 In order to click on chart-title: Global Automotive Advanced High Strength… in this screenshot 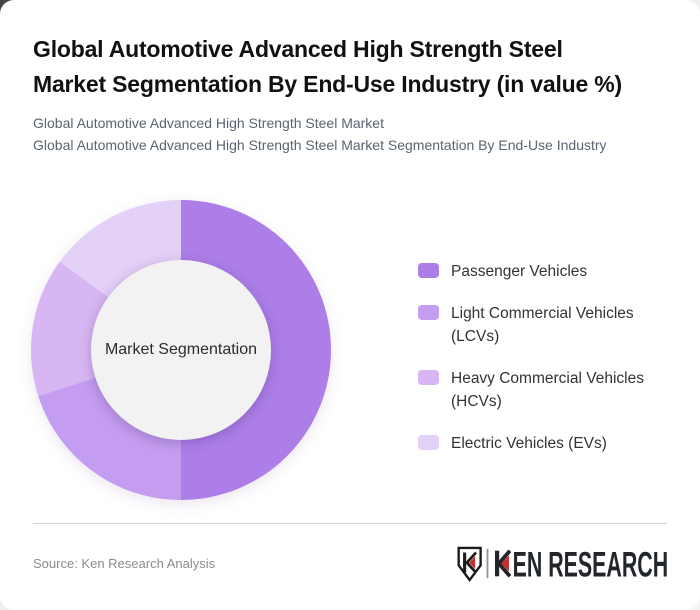, I will do `click(327, 67)`.